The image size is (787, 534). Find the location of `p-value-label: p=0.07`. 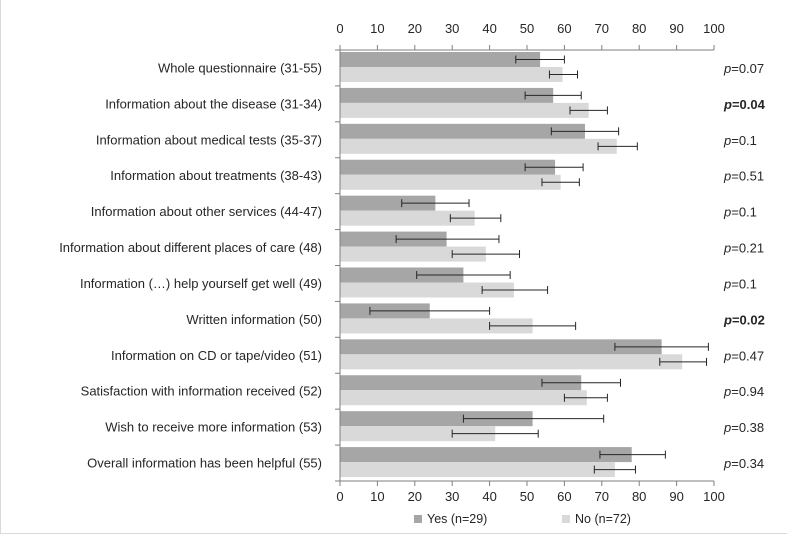

p-value-label: p=0.07 is located at coordinates (743, 68).